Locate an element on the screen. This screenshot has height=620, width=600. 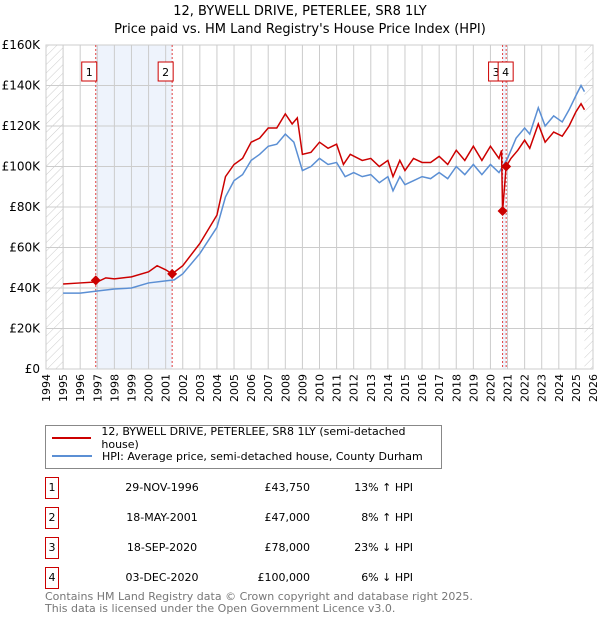
sale-hpi: 6% ↓ HPI is located at coordinates (387, 577).